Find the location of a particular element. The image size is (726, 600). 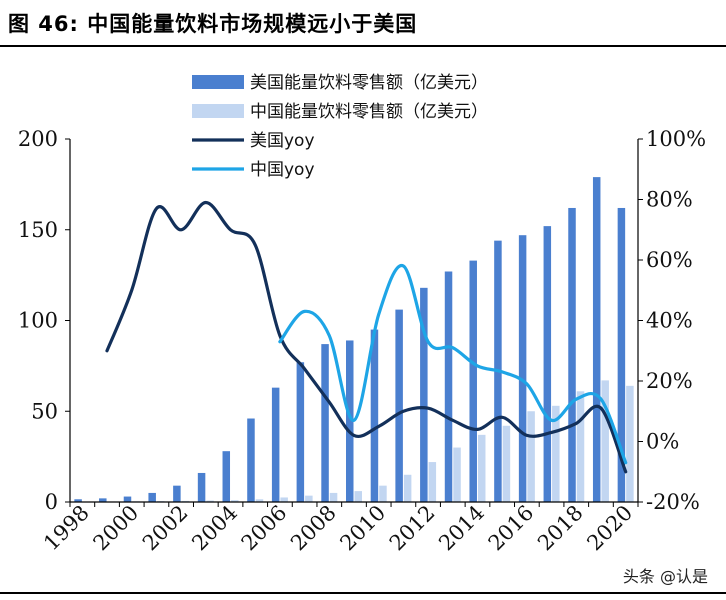

us-yoy-point-2019 is located at coordinates (601, 408).